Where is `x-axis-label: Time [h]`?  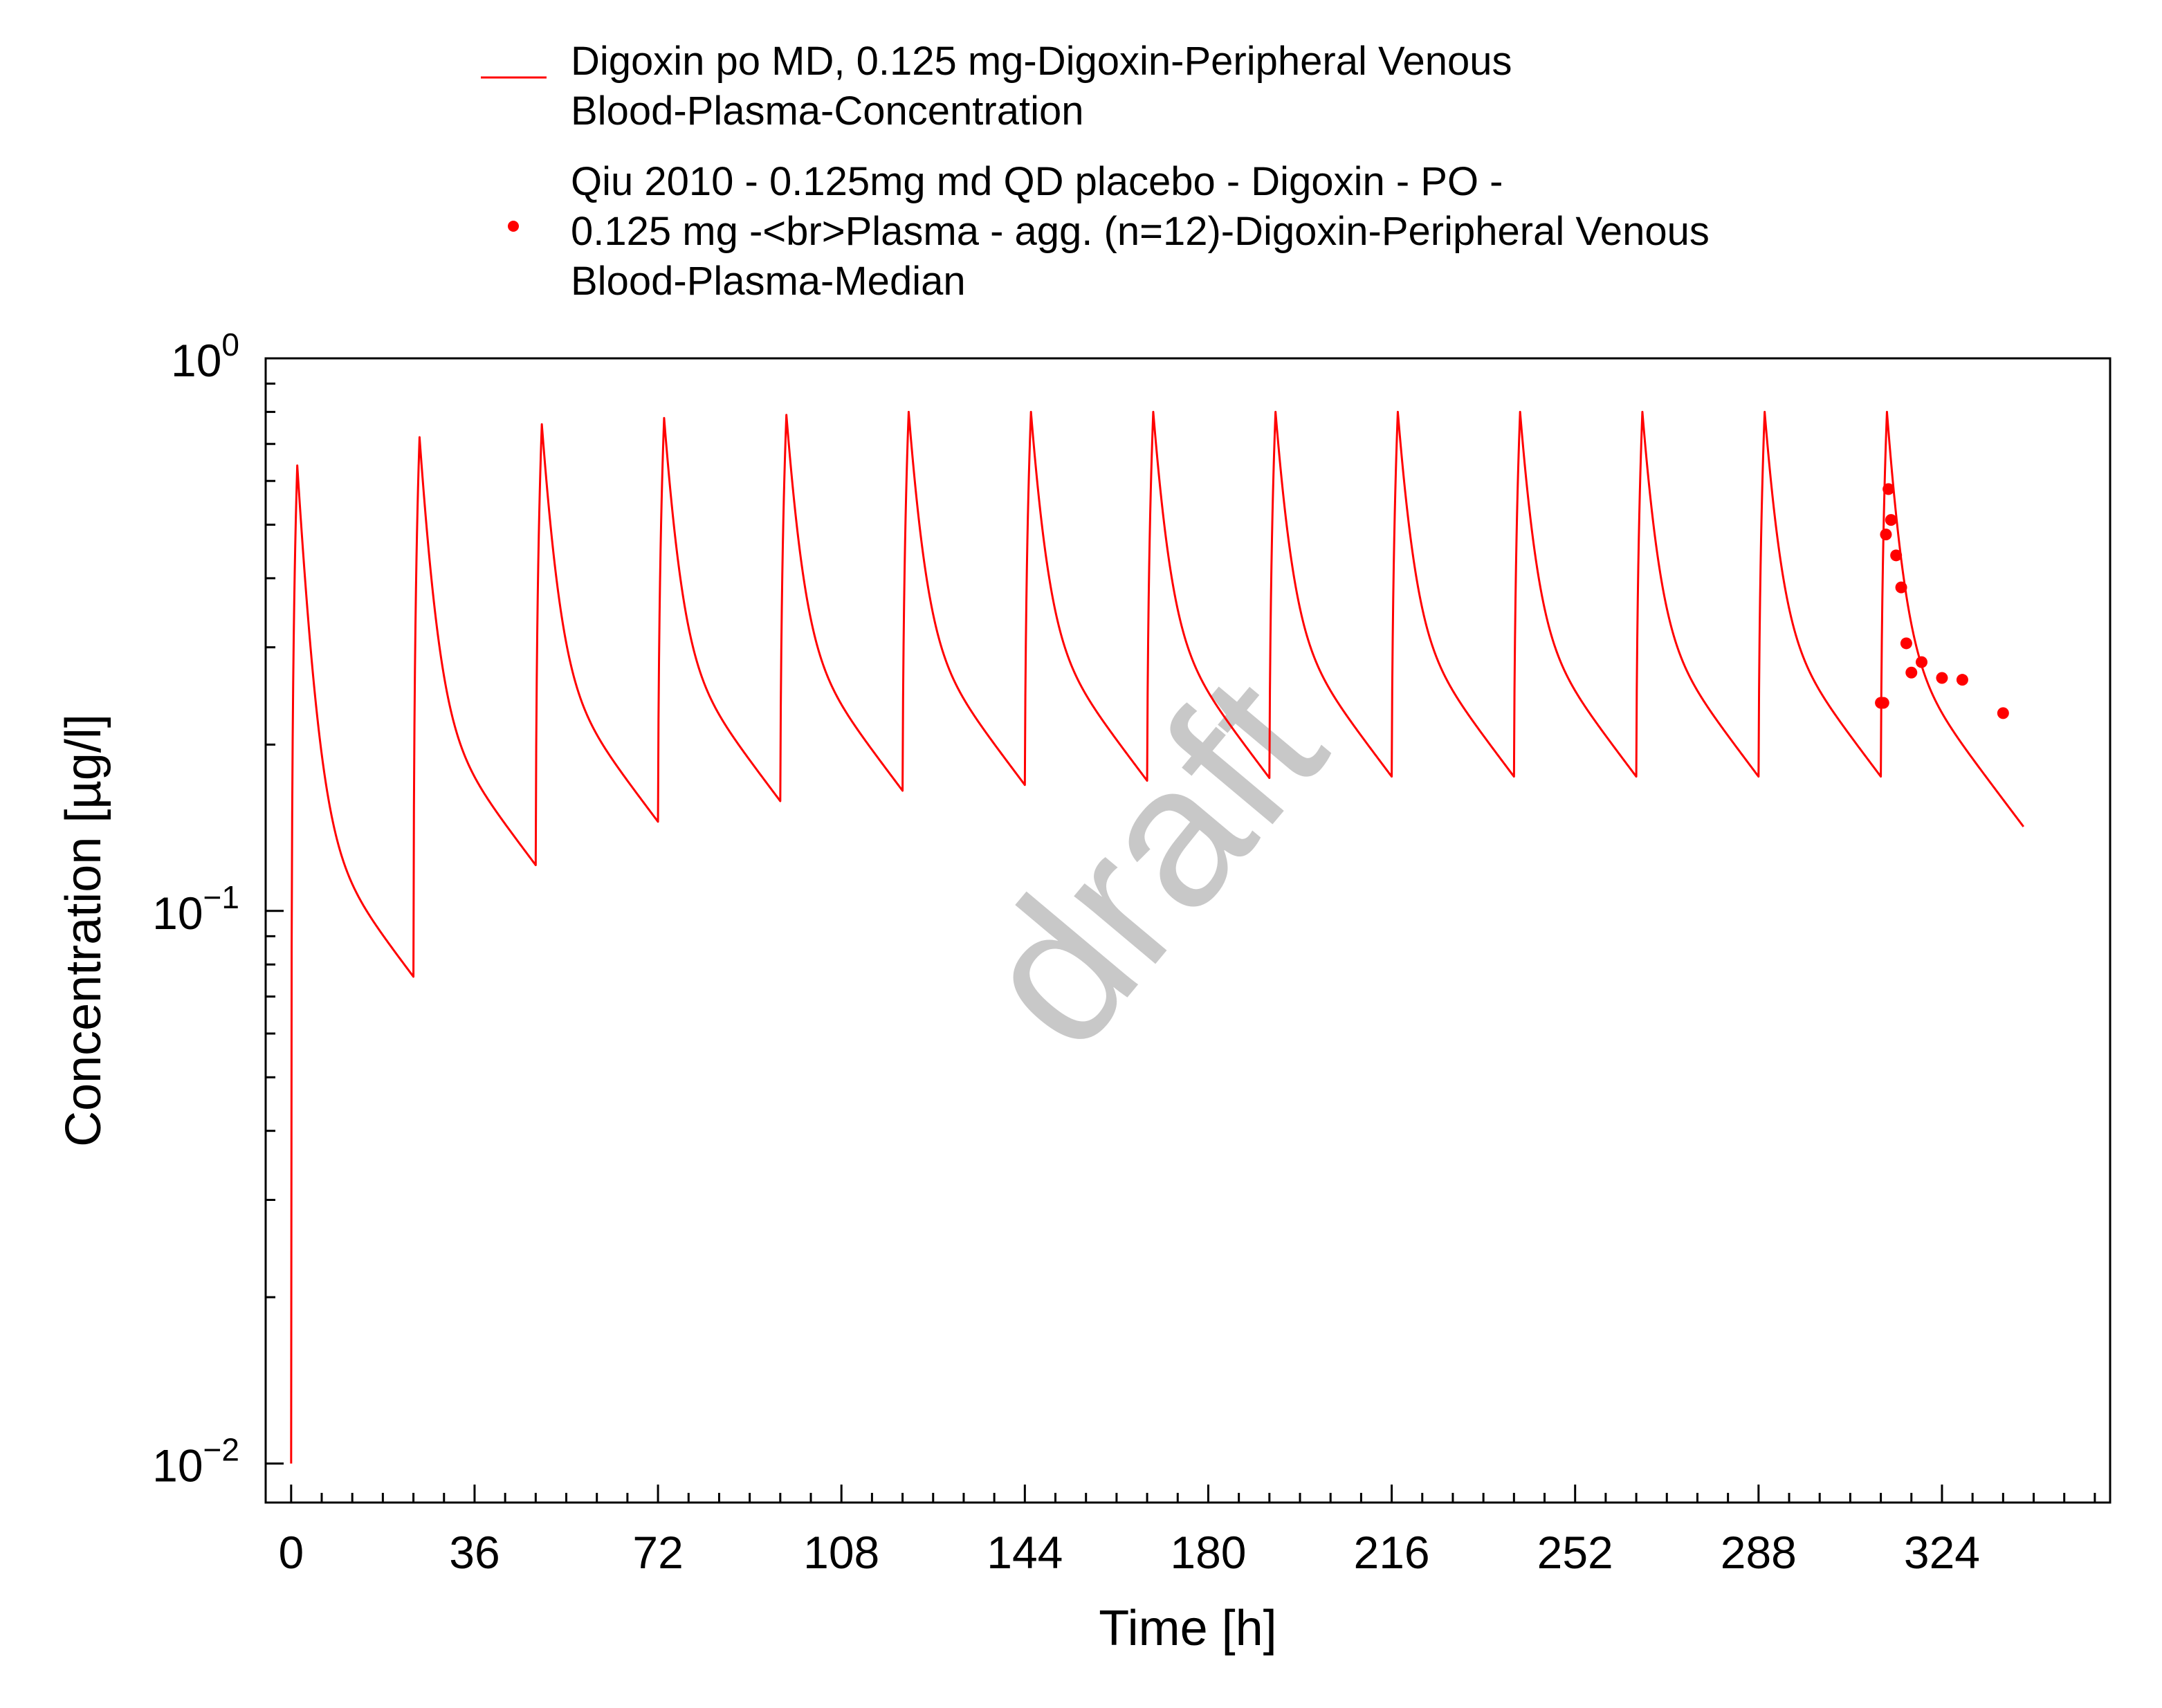 x-axis-label: Time [h] is located at coordinates (1187, 1628).